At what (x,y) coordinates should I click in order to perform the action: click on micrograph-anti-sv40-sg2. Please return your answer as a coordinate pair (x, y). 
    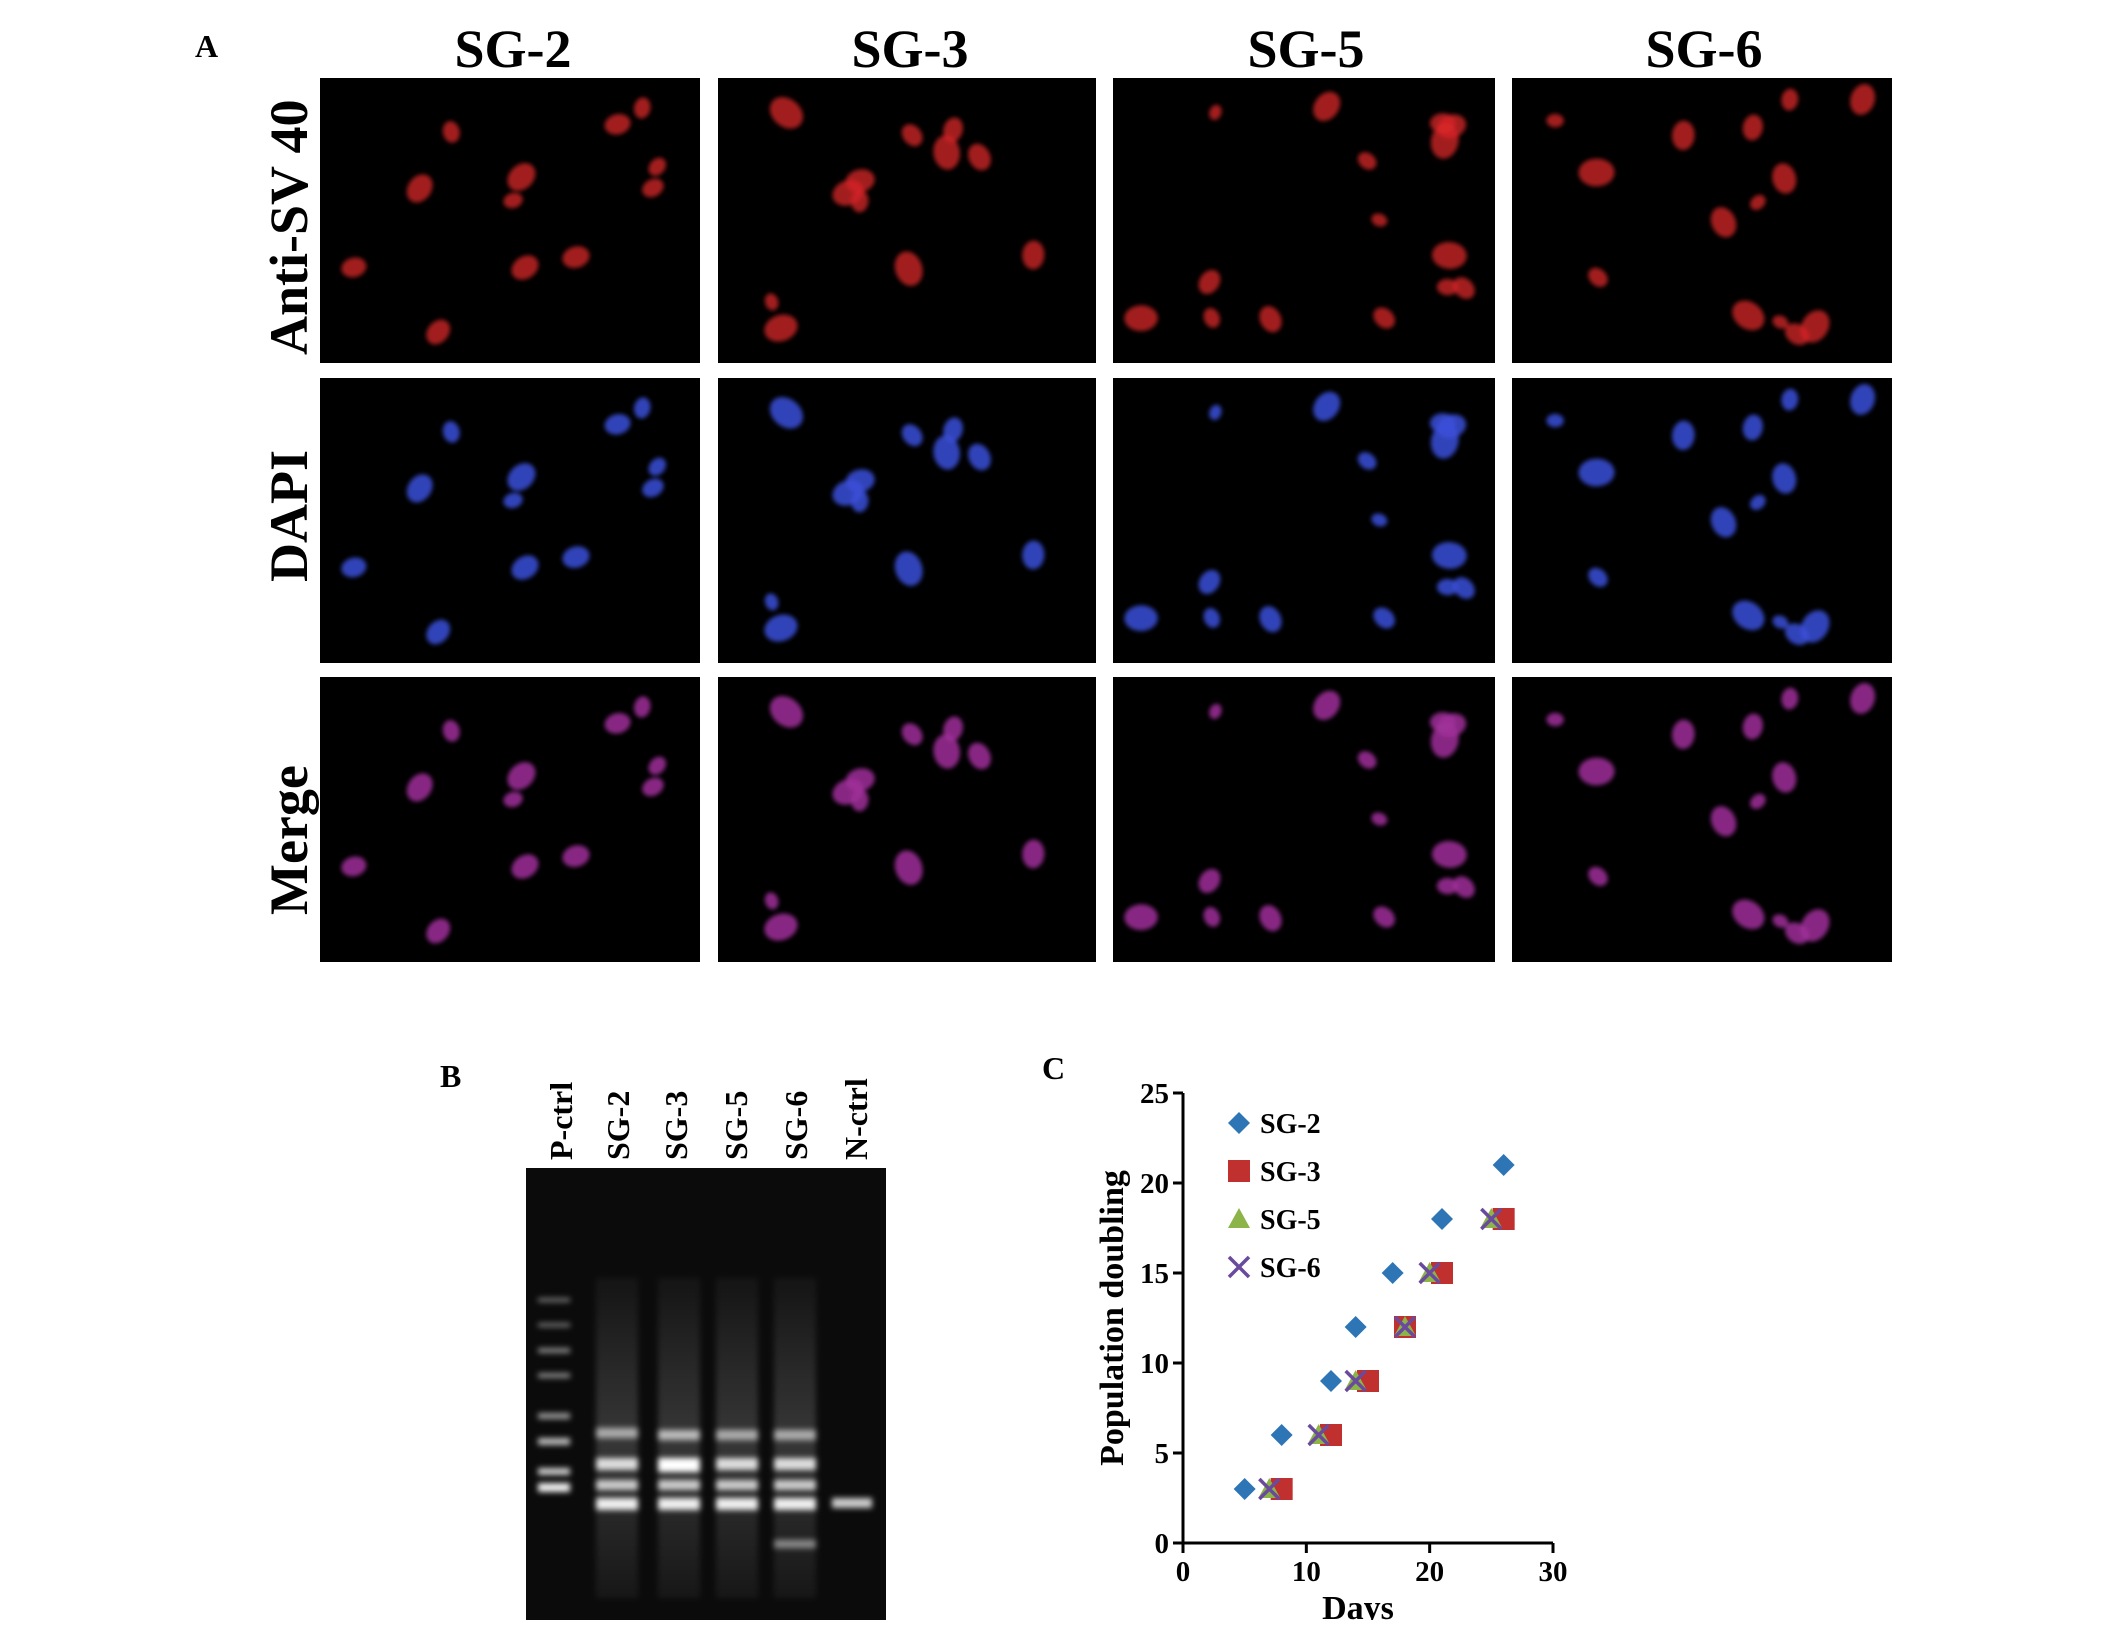
    Looking at the image, I should click on (510, 220).